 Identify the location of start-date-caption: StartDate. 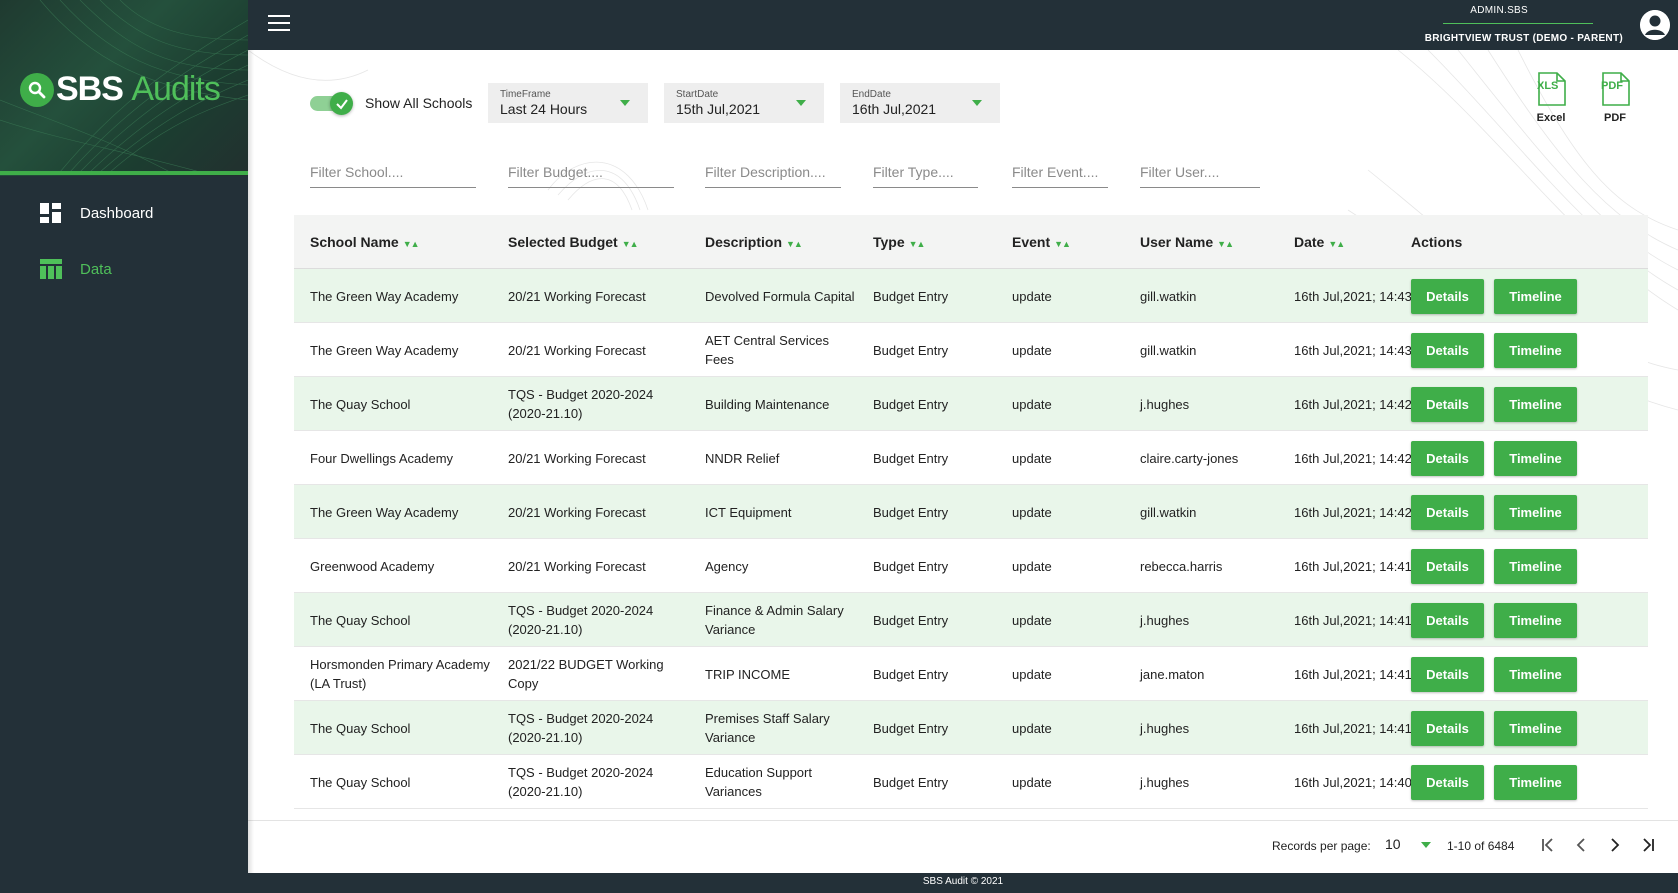
(697, 94).